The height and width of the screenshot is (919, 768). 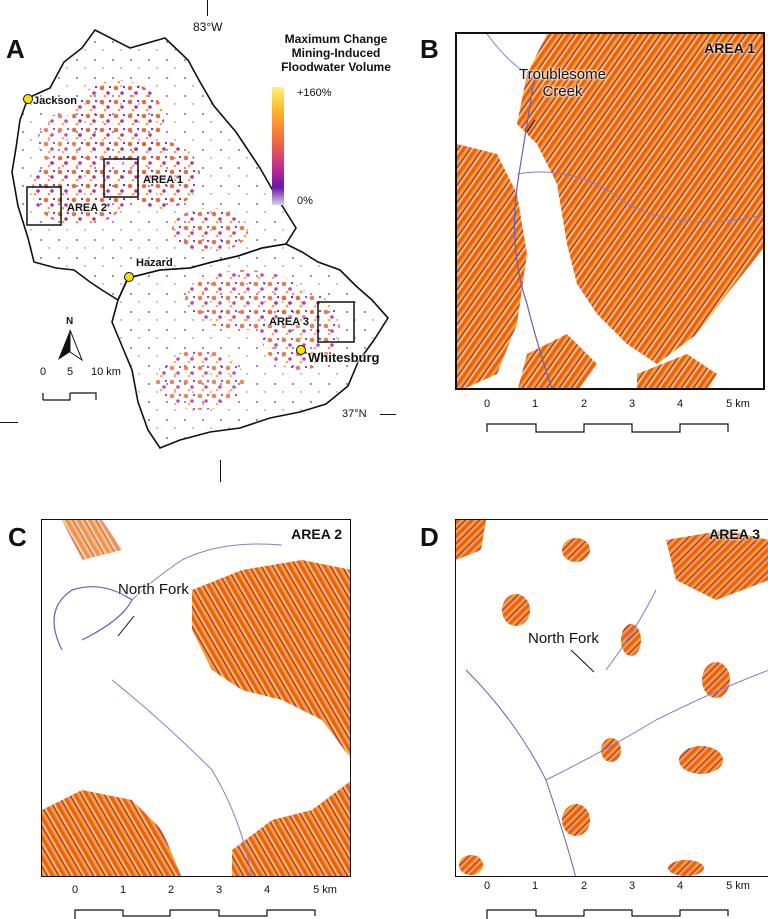 I want to click on scale-b-4: 4, so click(x=680, y=404).